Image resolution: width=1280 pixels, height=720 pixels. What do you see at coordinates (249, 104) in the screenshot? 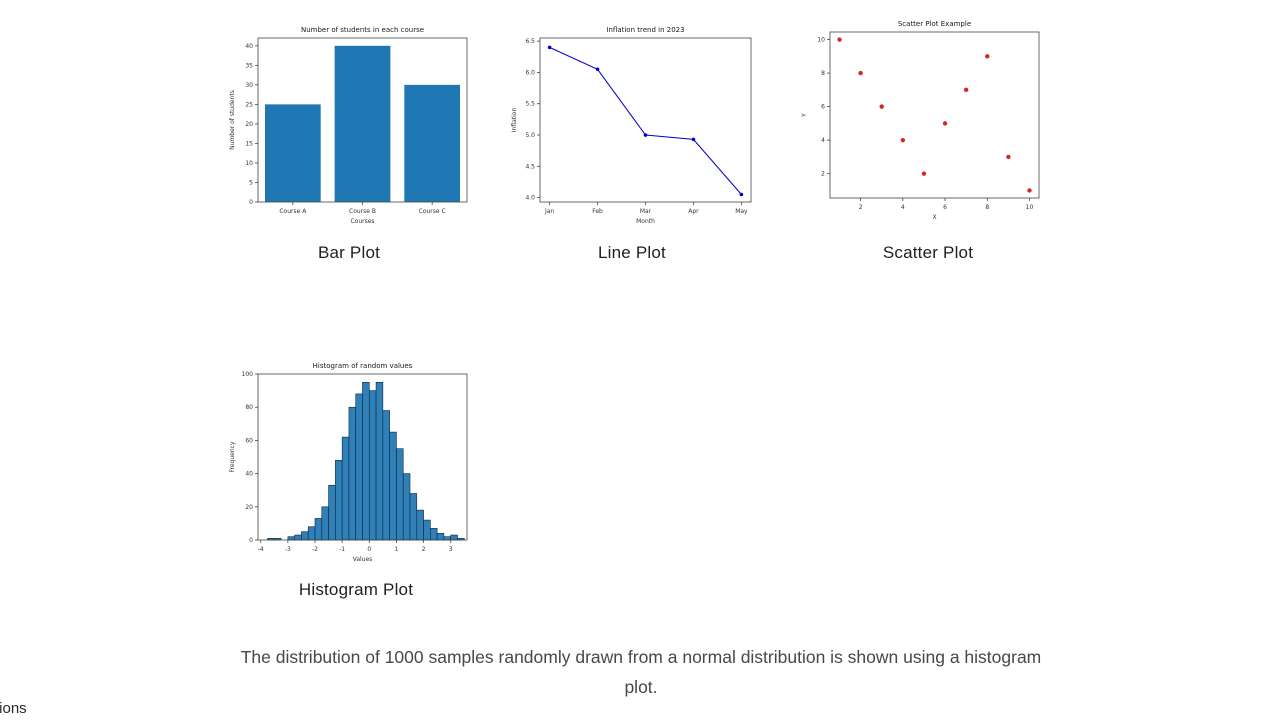
I see `svg-text: 25` at bounding box center [249, 104].